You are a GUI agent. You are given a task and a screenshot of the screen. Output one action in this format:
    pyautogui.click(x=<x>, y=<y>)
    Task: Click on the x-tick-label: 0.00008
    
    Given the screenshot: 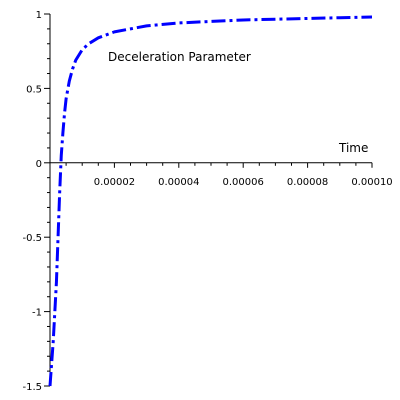 What is the action you would take?
    pyautogui.click(x=307, y=182)
    